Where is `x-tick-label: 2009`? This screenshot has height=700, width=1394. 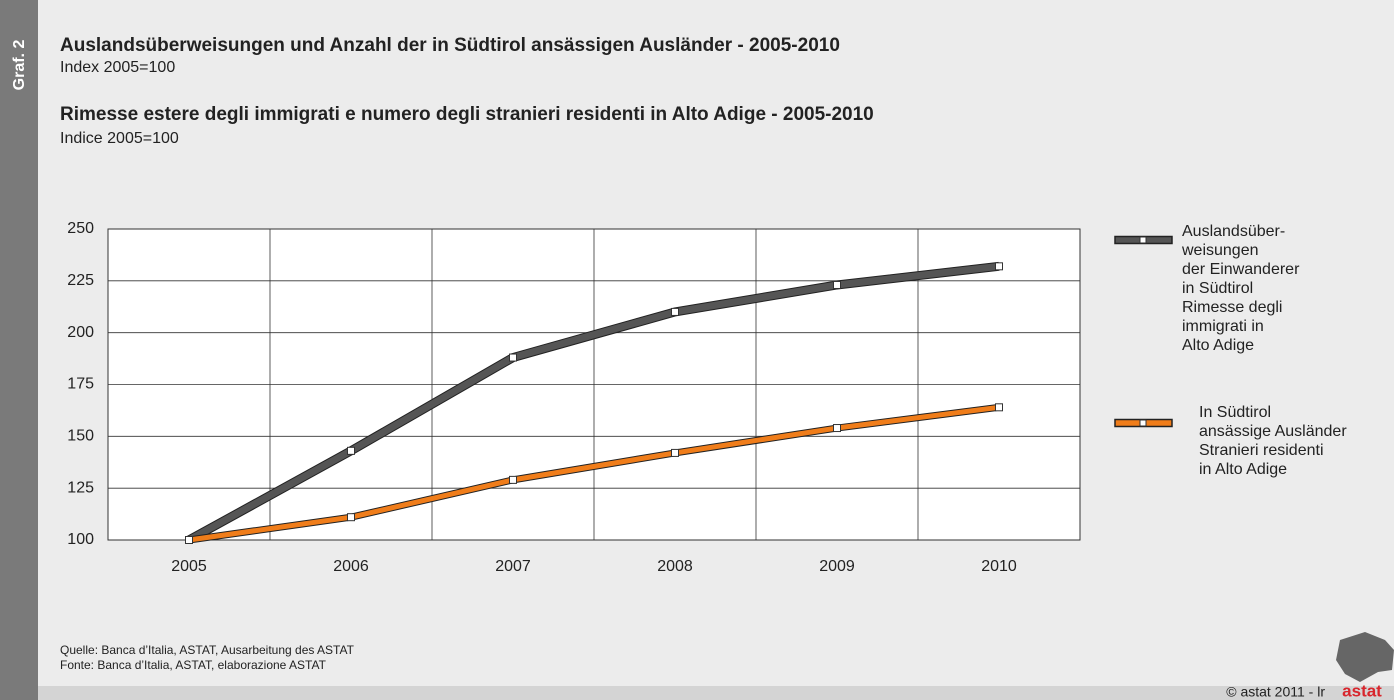 x-tick-label: 2009 is located at coordinates (837, 566).